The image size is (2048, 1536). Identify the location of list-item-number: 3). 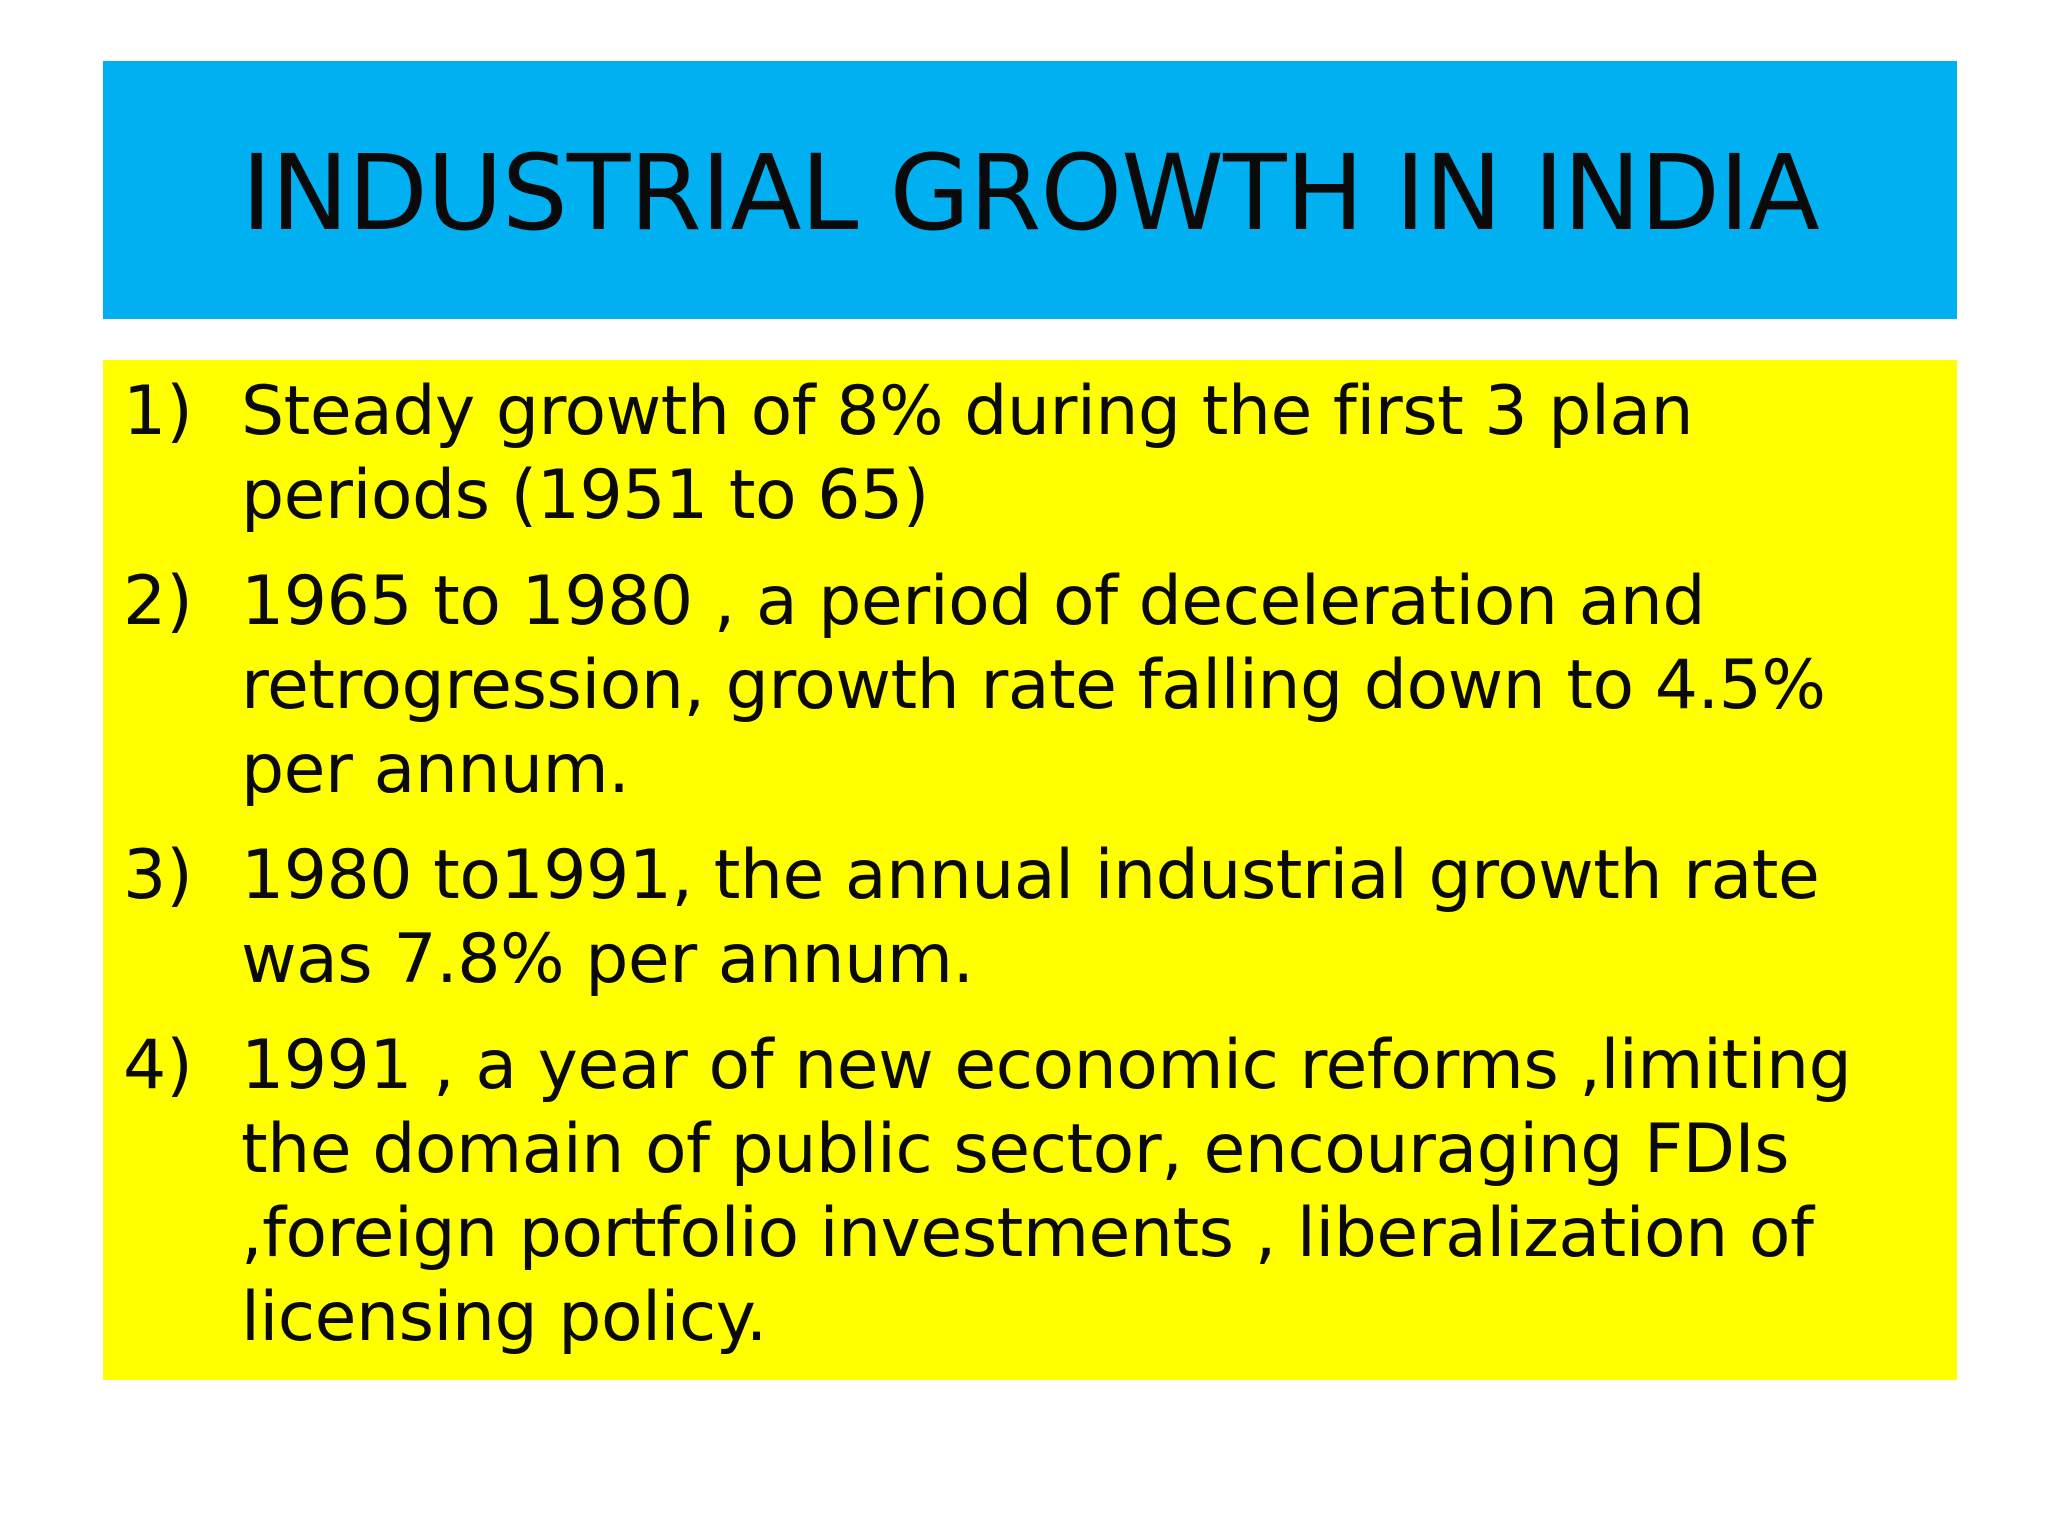
(158, 875).